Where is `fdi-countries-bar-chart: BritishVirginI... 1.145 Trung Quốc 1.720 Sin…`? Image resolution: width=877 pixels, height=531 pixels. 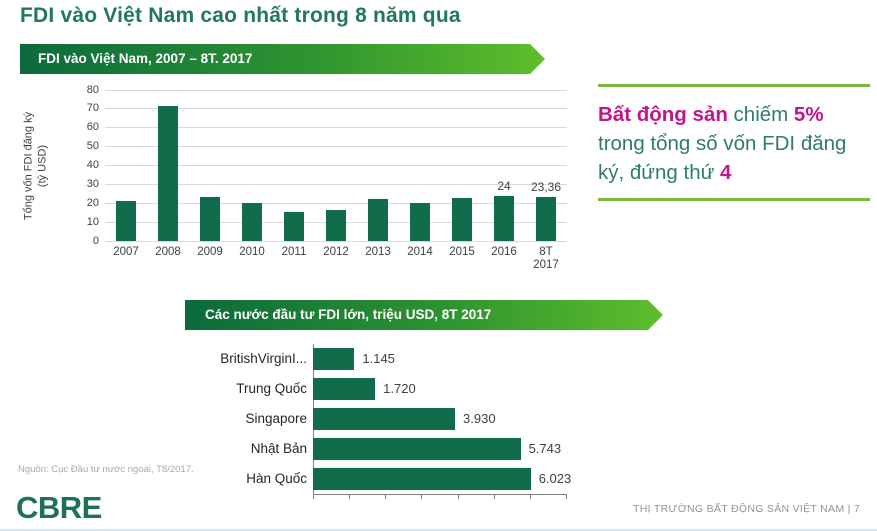
fdi-countries-bar-chart: BritishVirginI... 1.145 Trung Quốc 1.720 Sin… is located at coordinates (410, 423).